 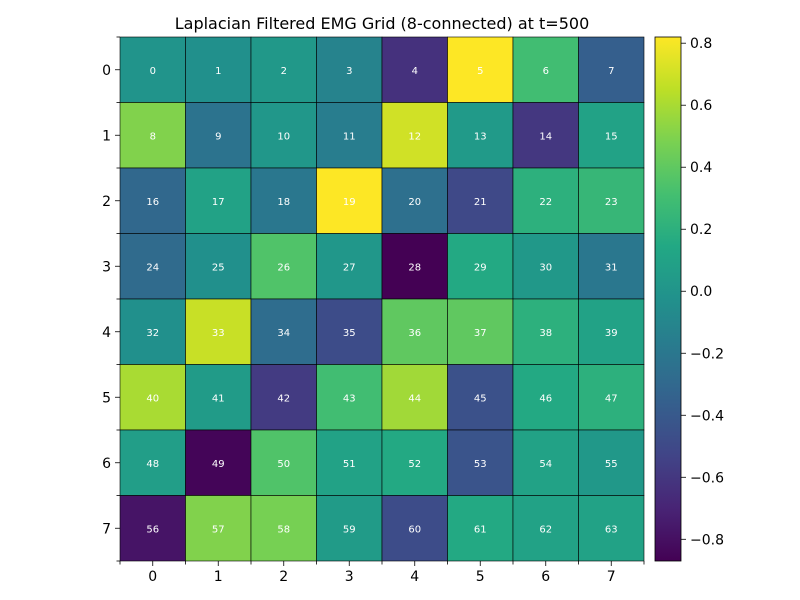 I want to click on cell-label: 49, so click(x=218, y=464).